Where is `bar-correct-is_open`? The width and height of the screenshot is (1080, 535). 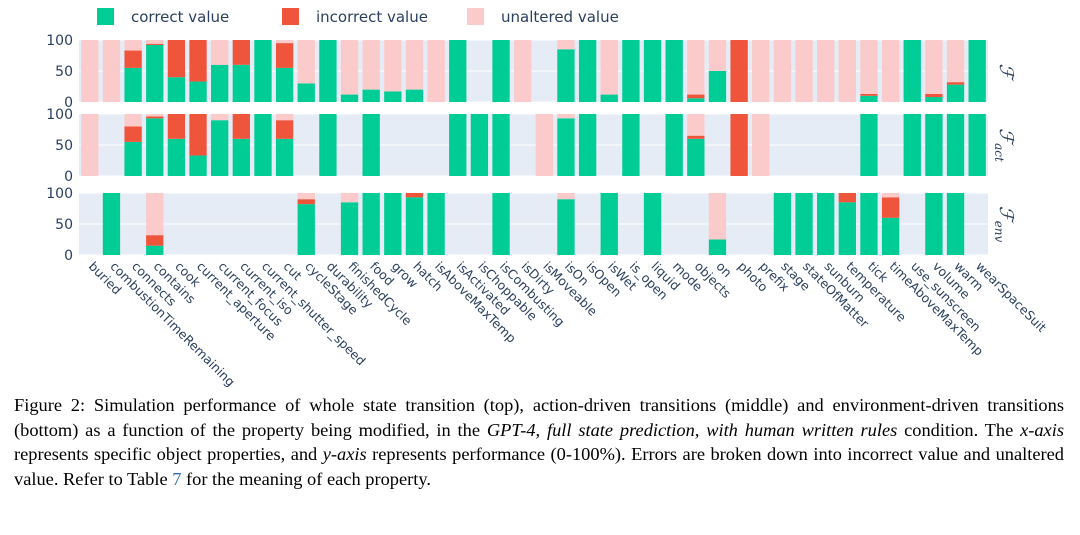 bar-correct-is_open is located at coordinates (631, 71).